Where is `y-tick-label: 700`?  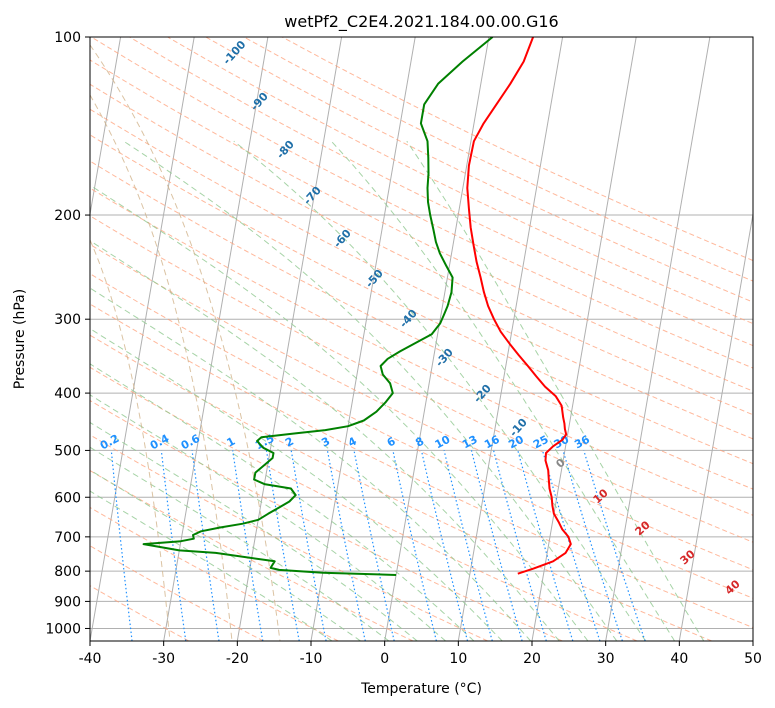
y-tick-label: 700 is located at coordinates (67, 538).